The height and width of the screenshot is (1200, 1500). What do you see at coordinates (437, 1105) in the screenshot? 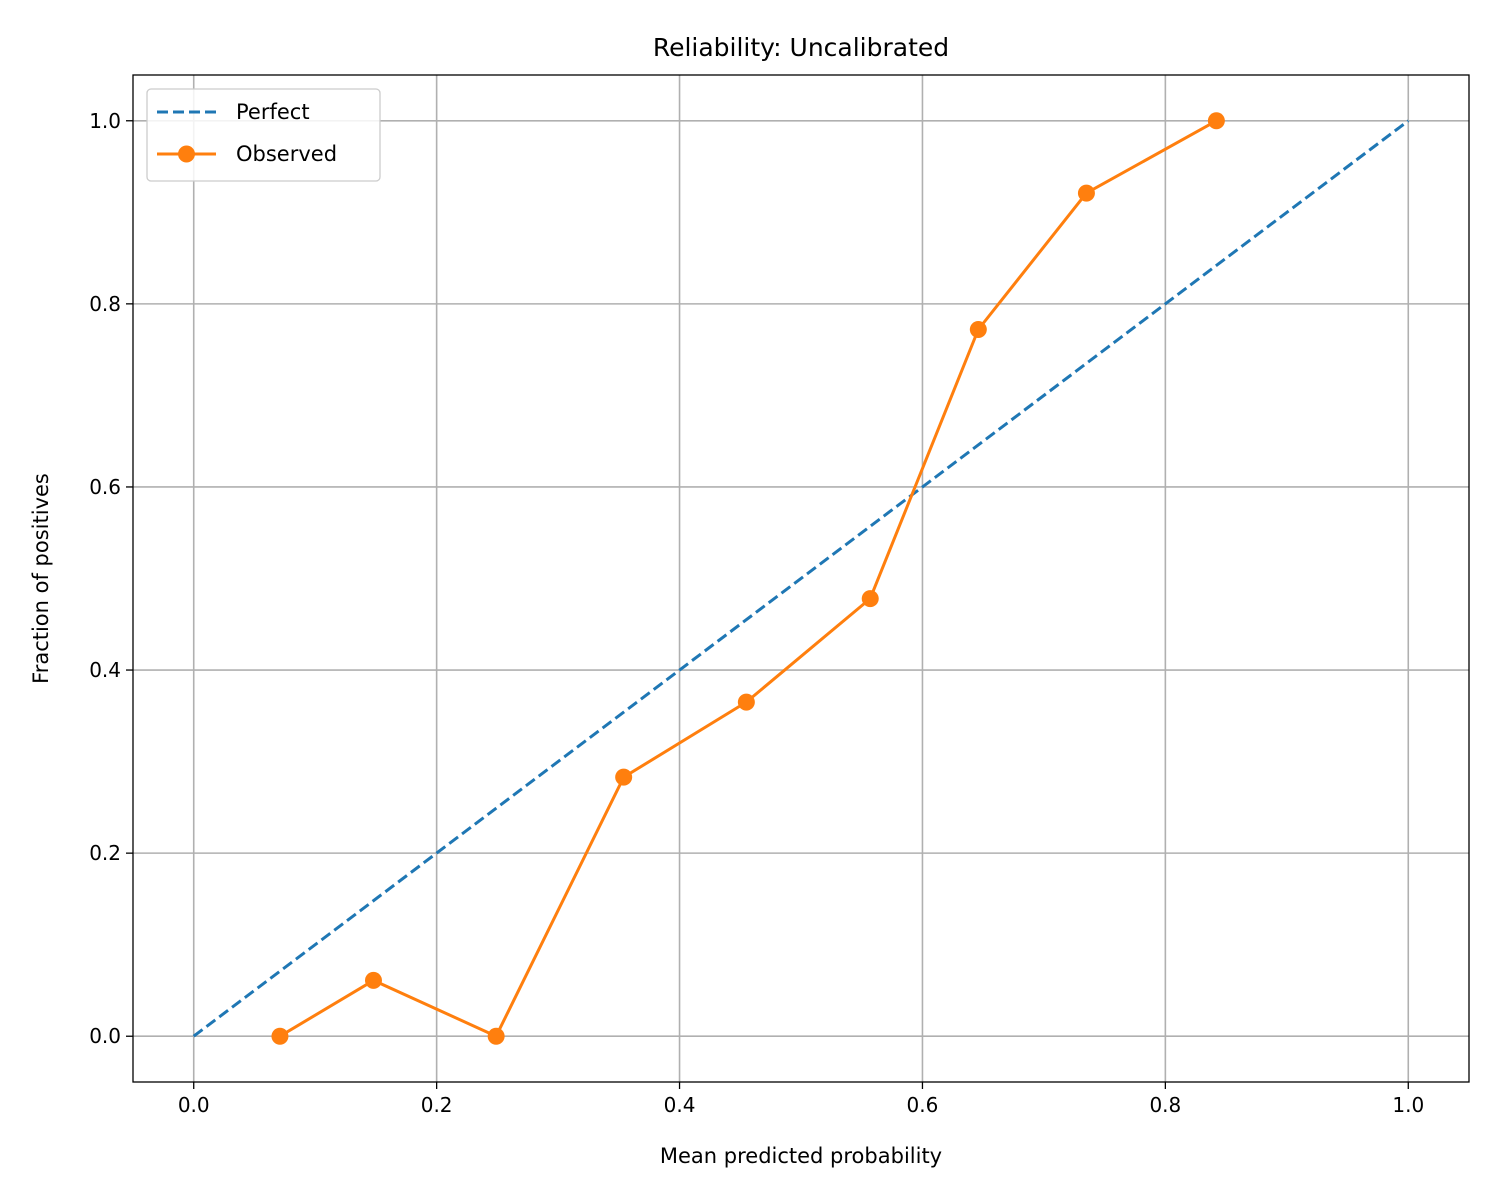
I see `x-tick-label: 0.2` at bounding box center [437, 1105].